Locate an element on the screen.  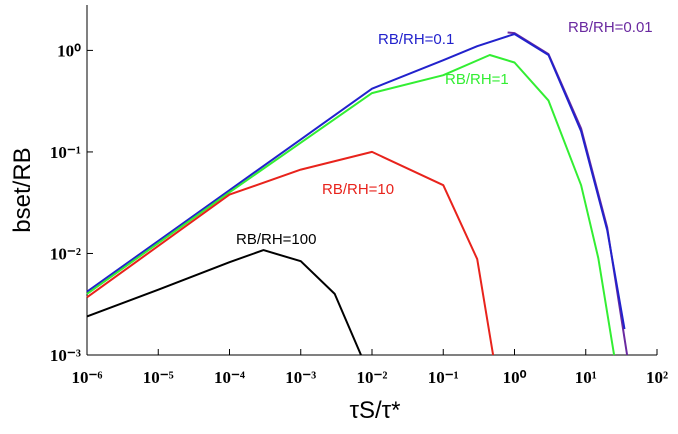
x-axis-label: τS/τ* is located at coordinates (375, 410).